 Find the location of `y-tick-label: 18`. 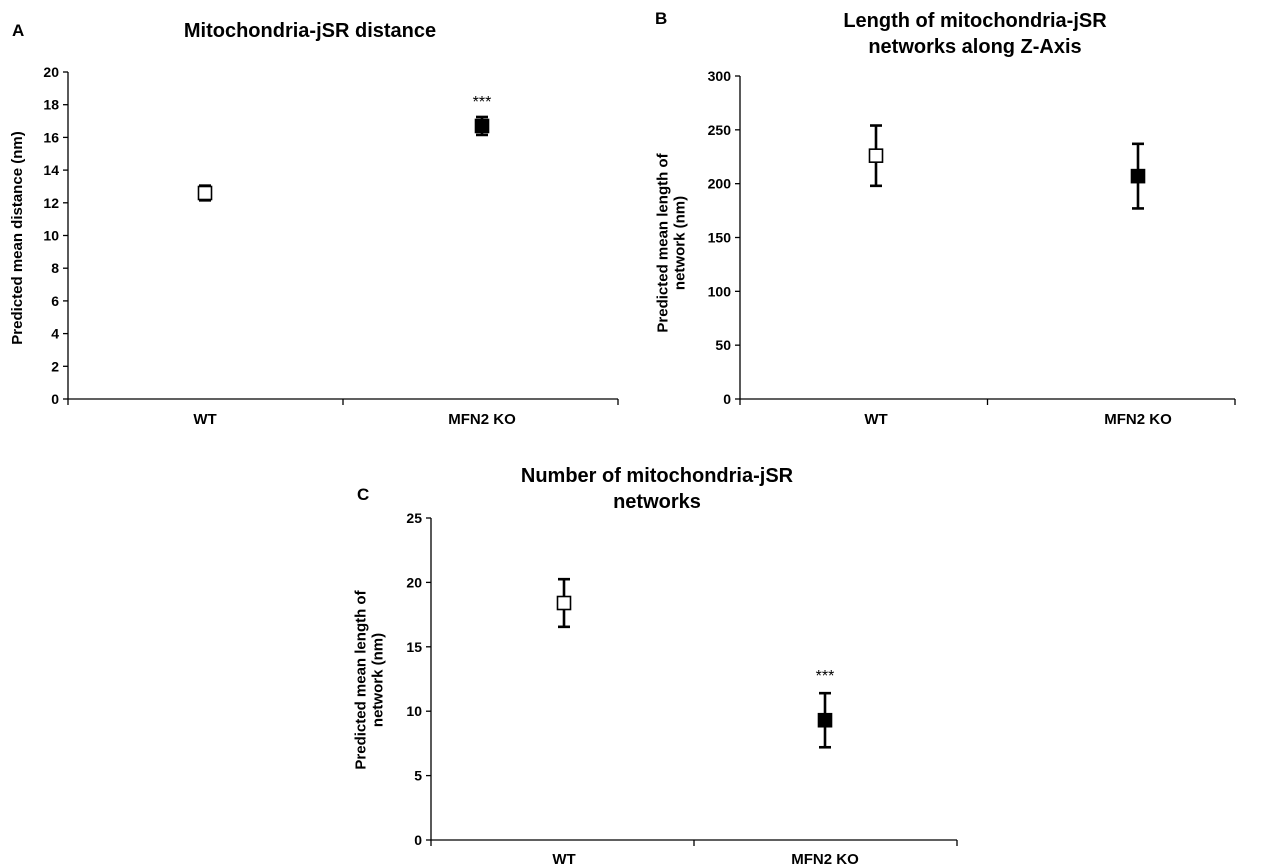

y-tick-label: 18 is located at coordinates (51, 105).